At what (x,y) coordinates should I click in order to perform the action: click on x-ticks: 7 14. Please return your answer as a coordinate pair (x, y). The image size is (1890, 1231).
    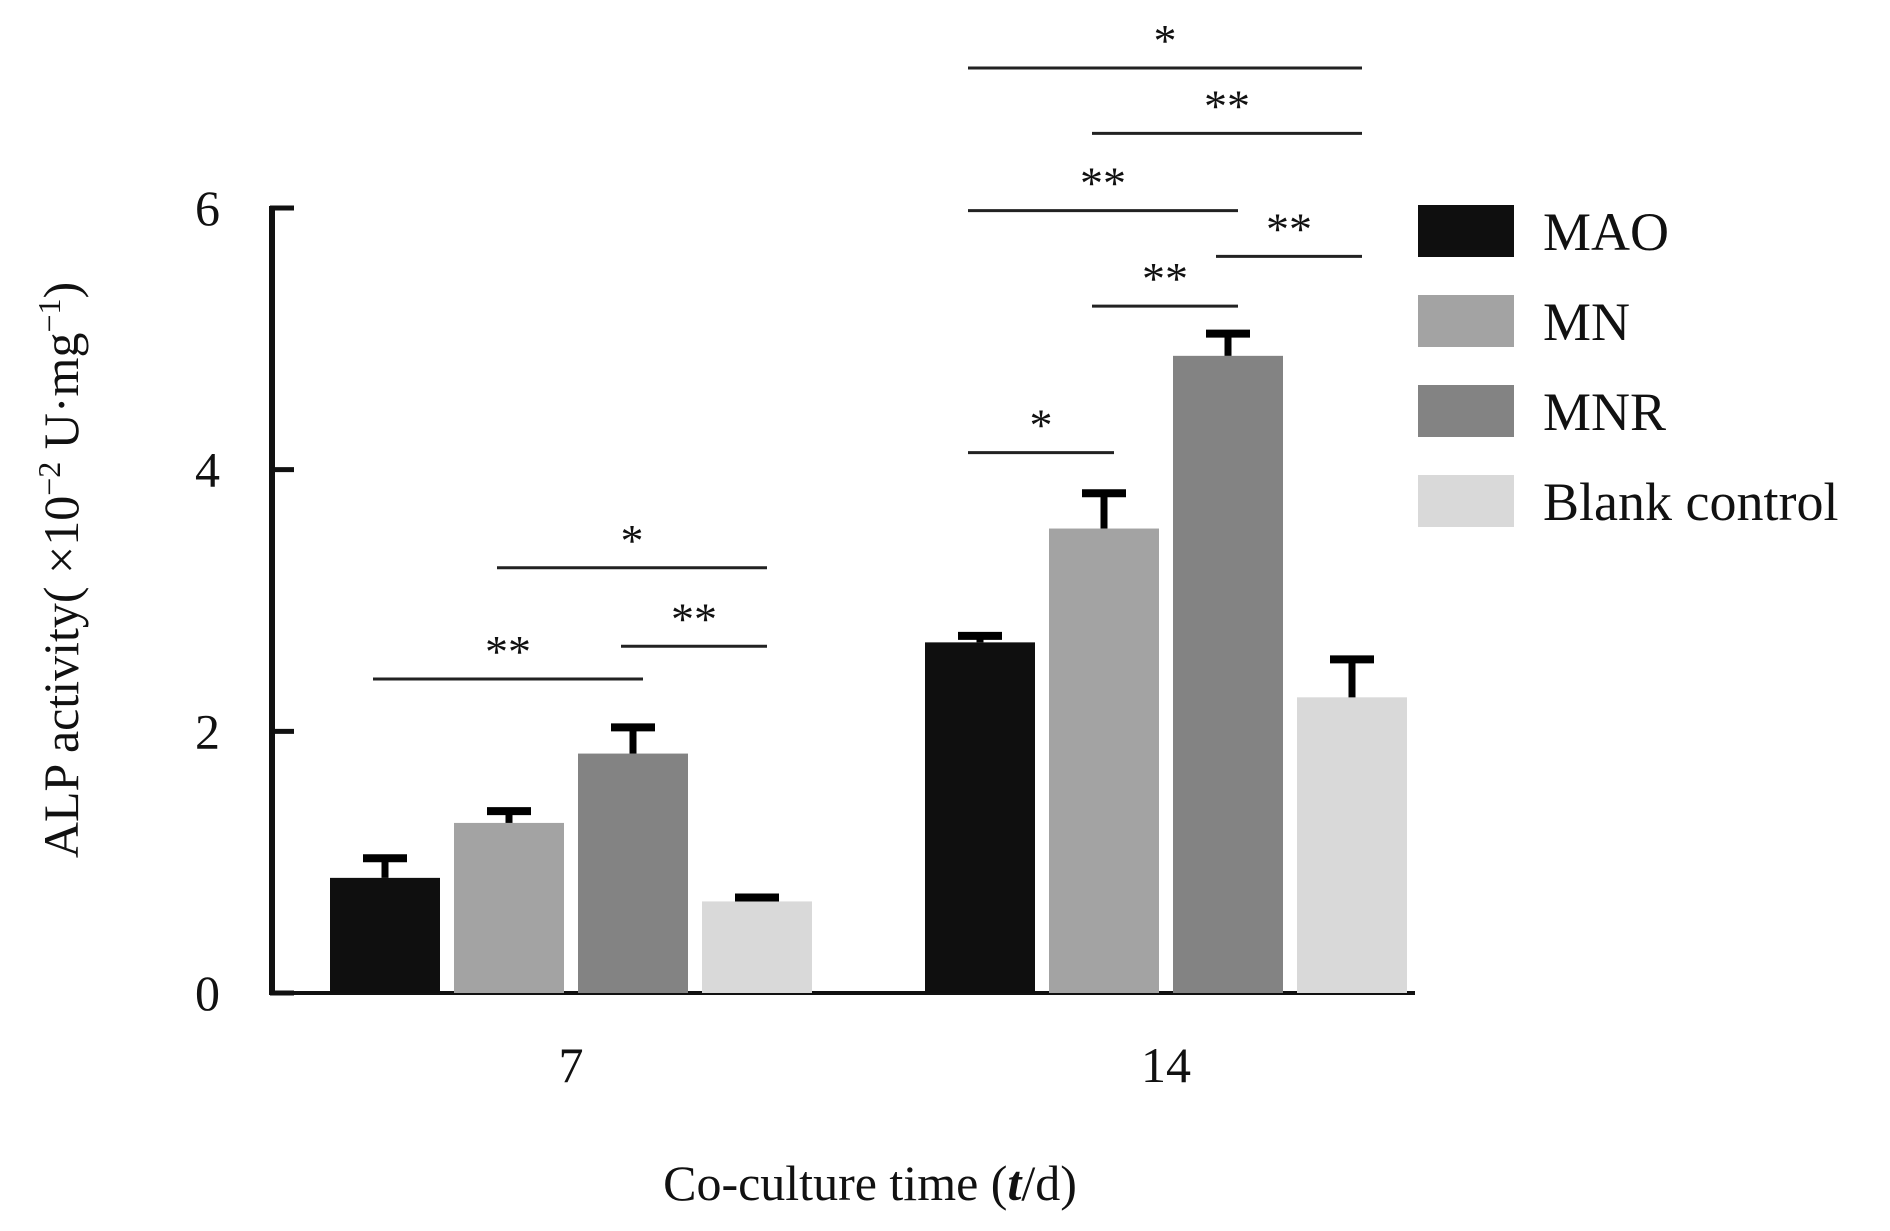
    Looking at the image, I should click on (875, 1065).